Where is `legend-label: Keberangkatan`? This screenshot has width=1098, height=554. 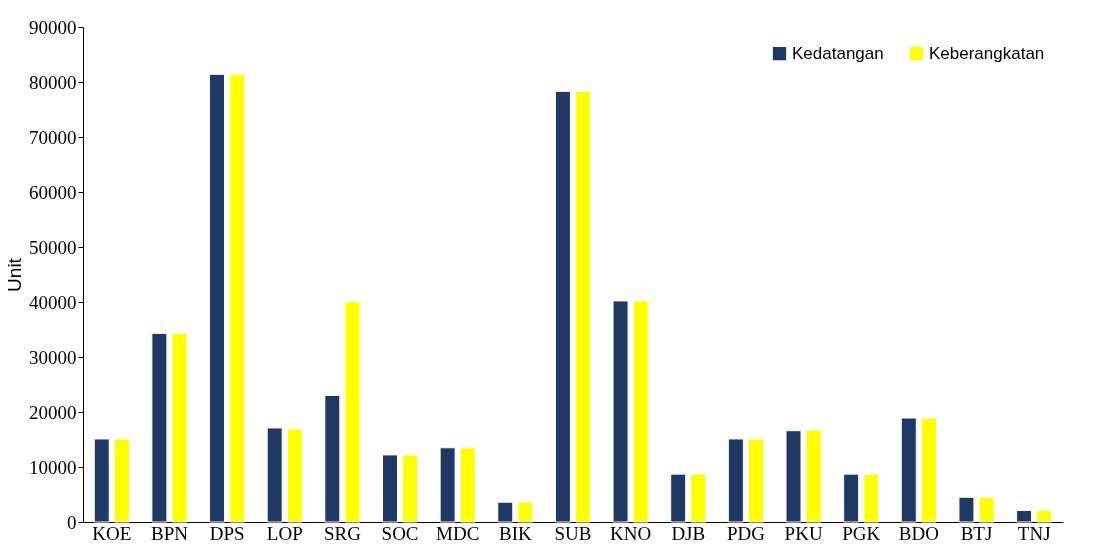 legend-label: Keberangkatan is located at coordinates (987, 53).